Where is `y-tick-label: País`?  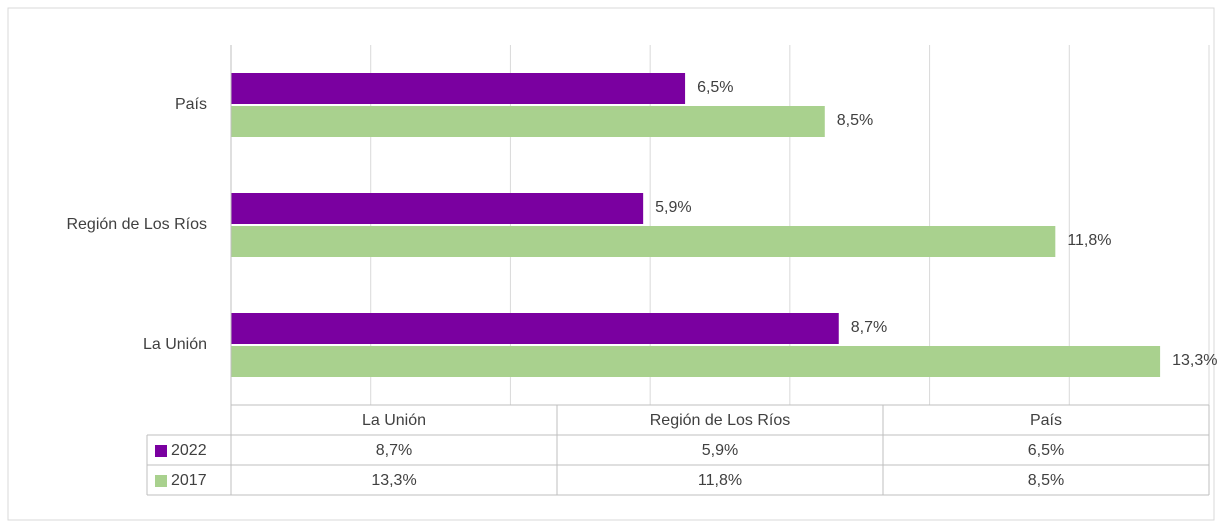
y-tick-label: País is located at coordinates (191, 104).